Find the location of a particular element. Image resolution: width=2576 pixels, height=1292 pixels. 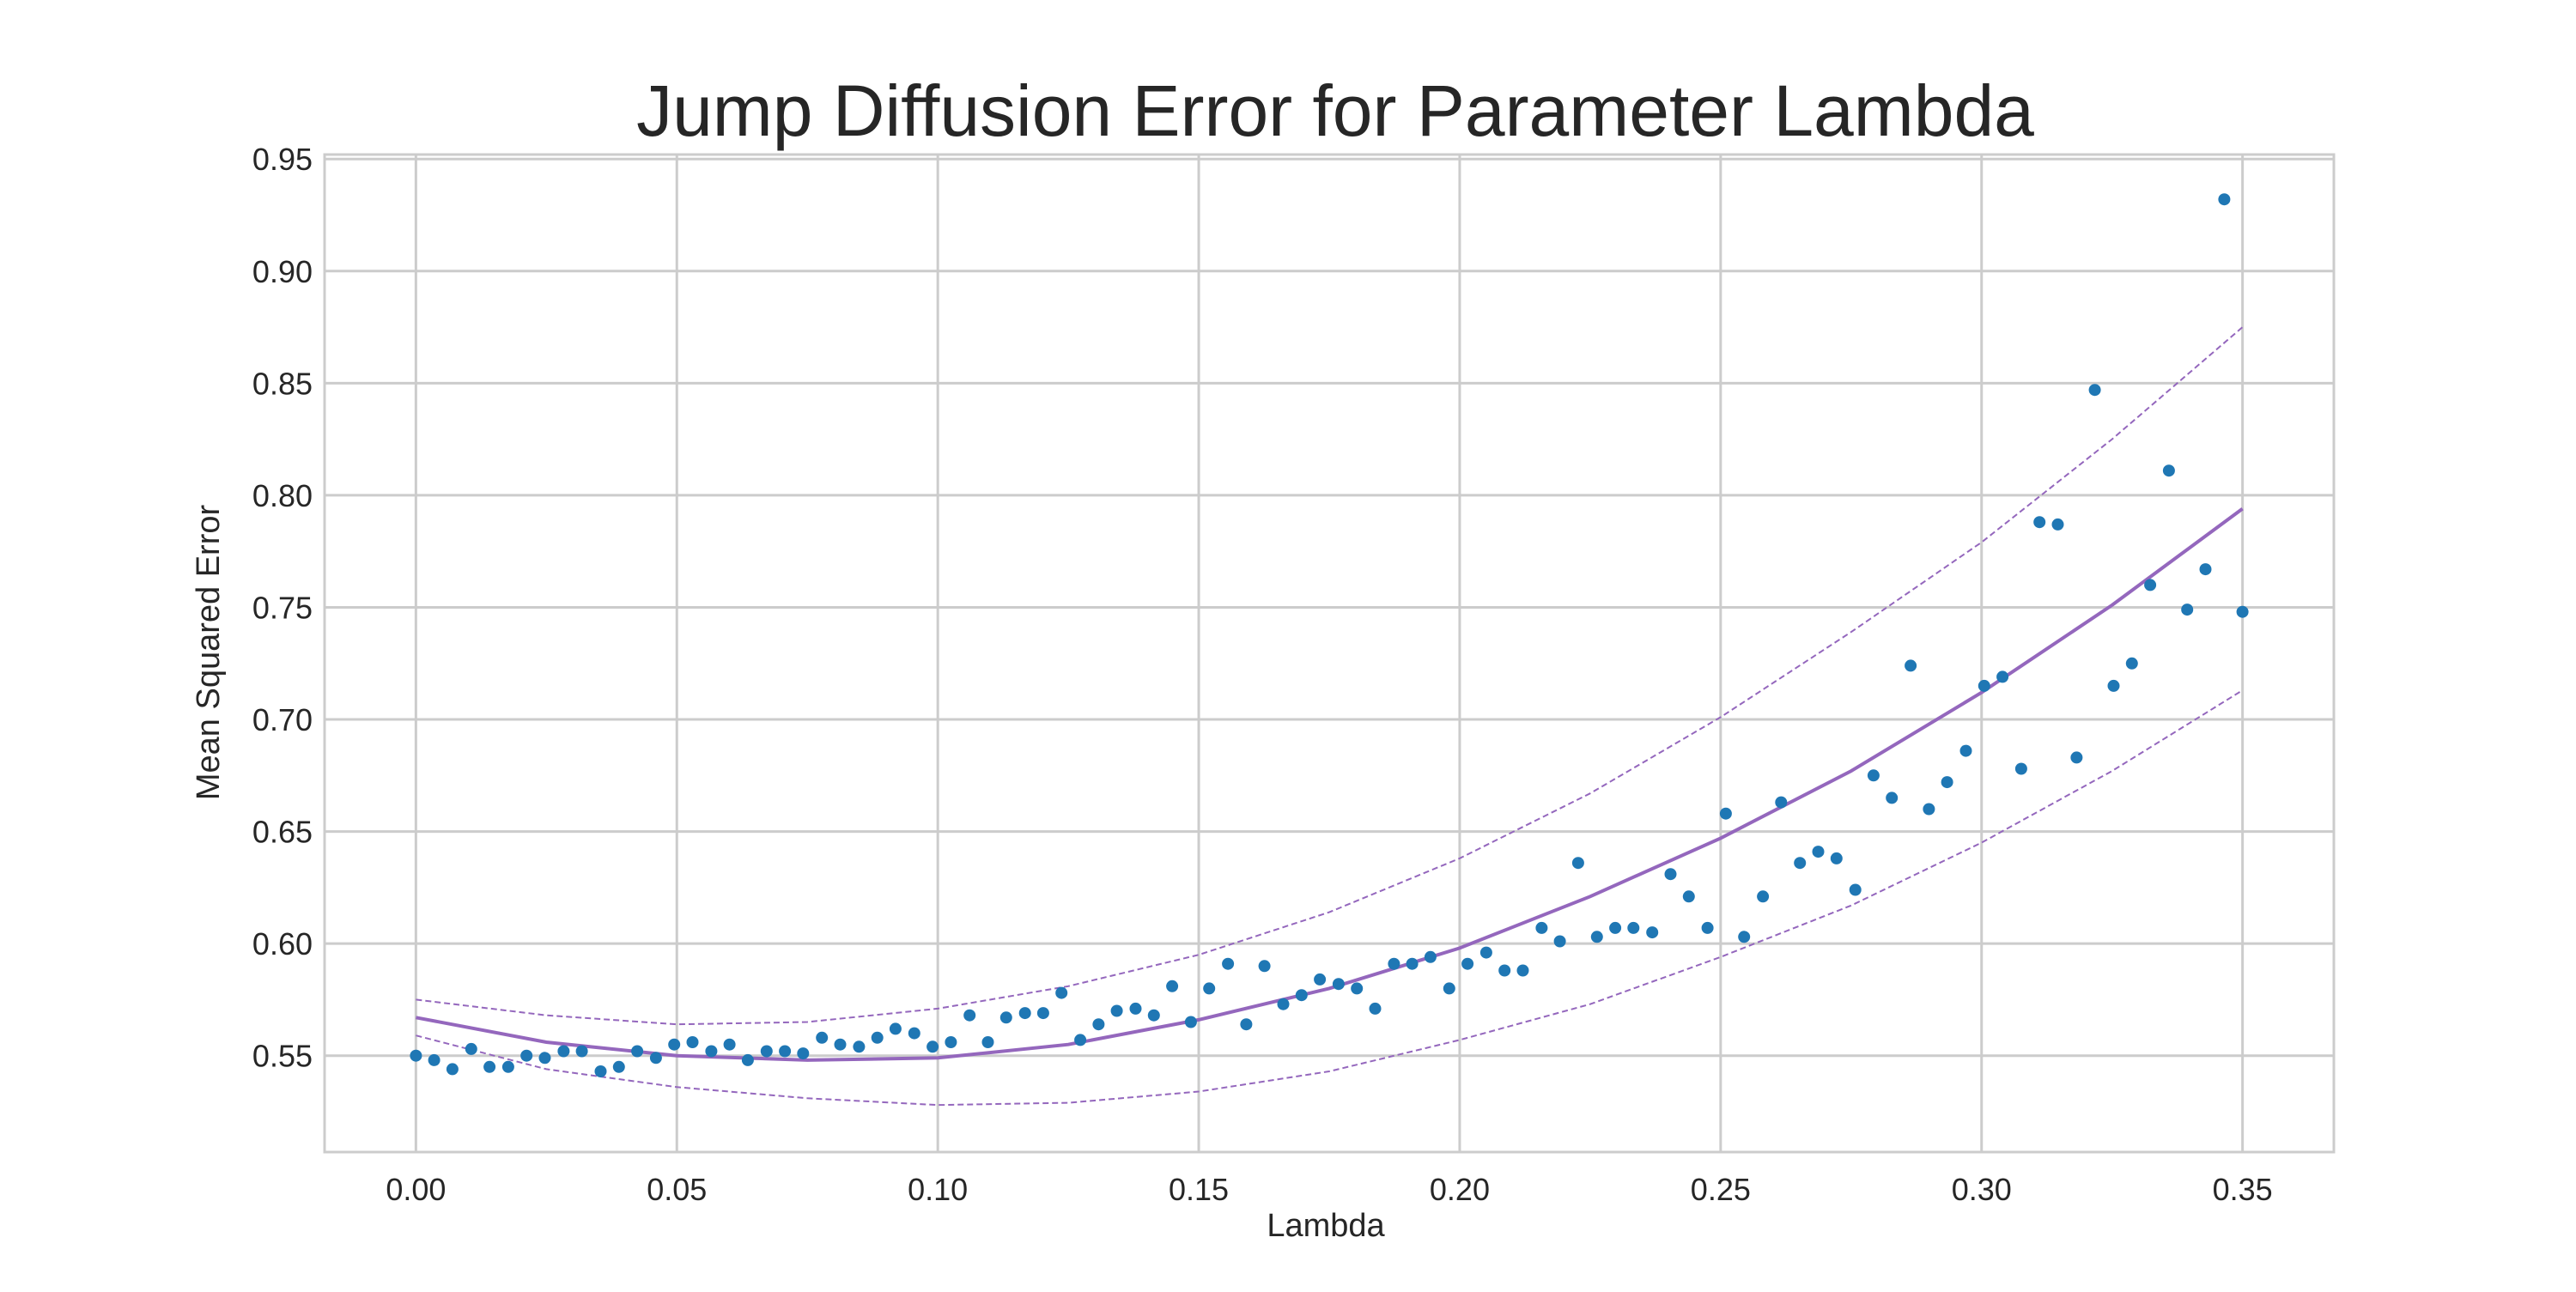

x-tick-label: 0.00 is located at coordinates (416, 1189).